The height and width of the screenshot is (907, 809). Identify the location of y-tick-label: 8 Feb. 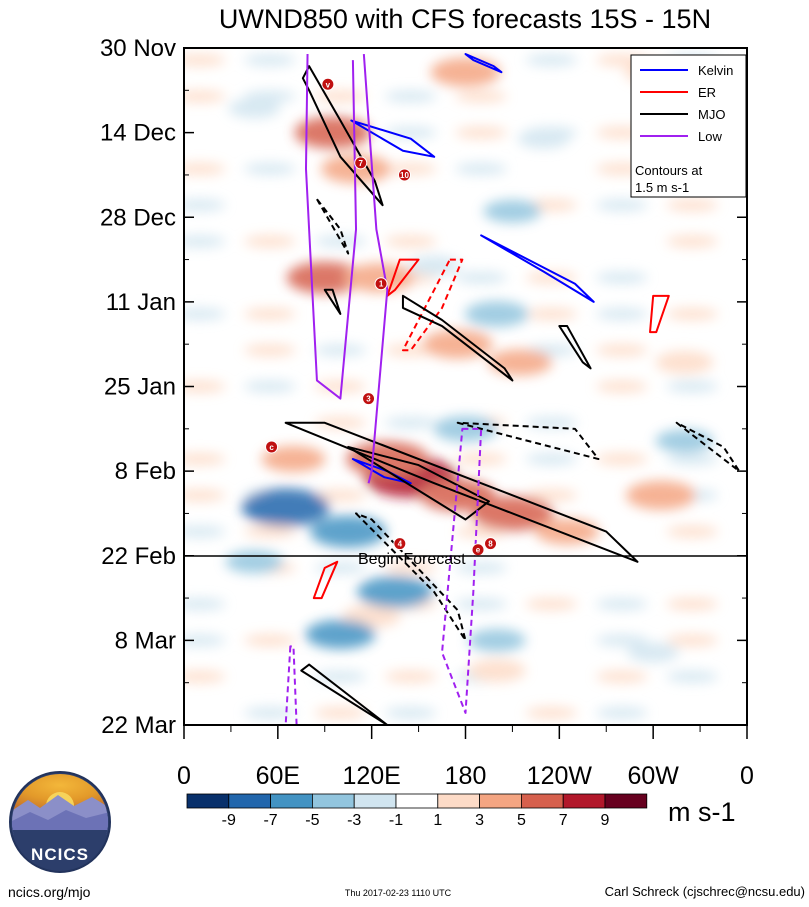
(145, 471).